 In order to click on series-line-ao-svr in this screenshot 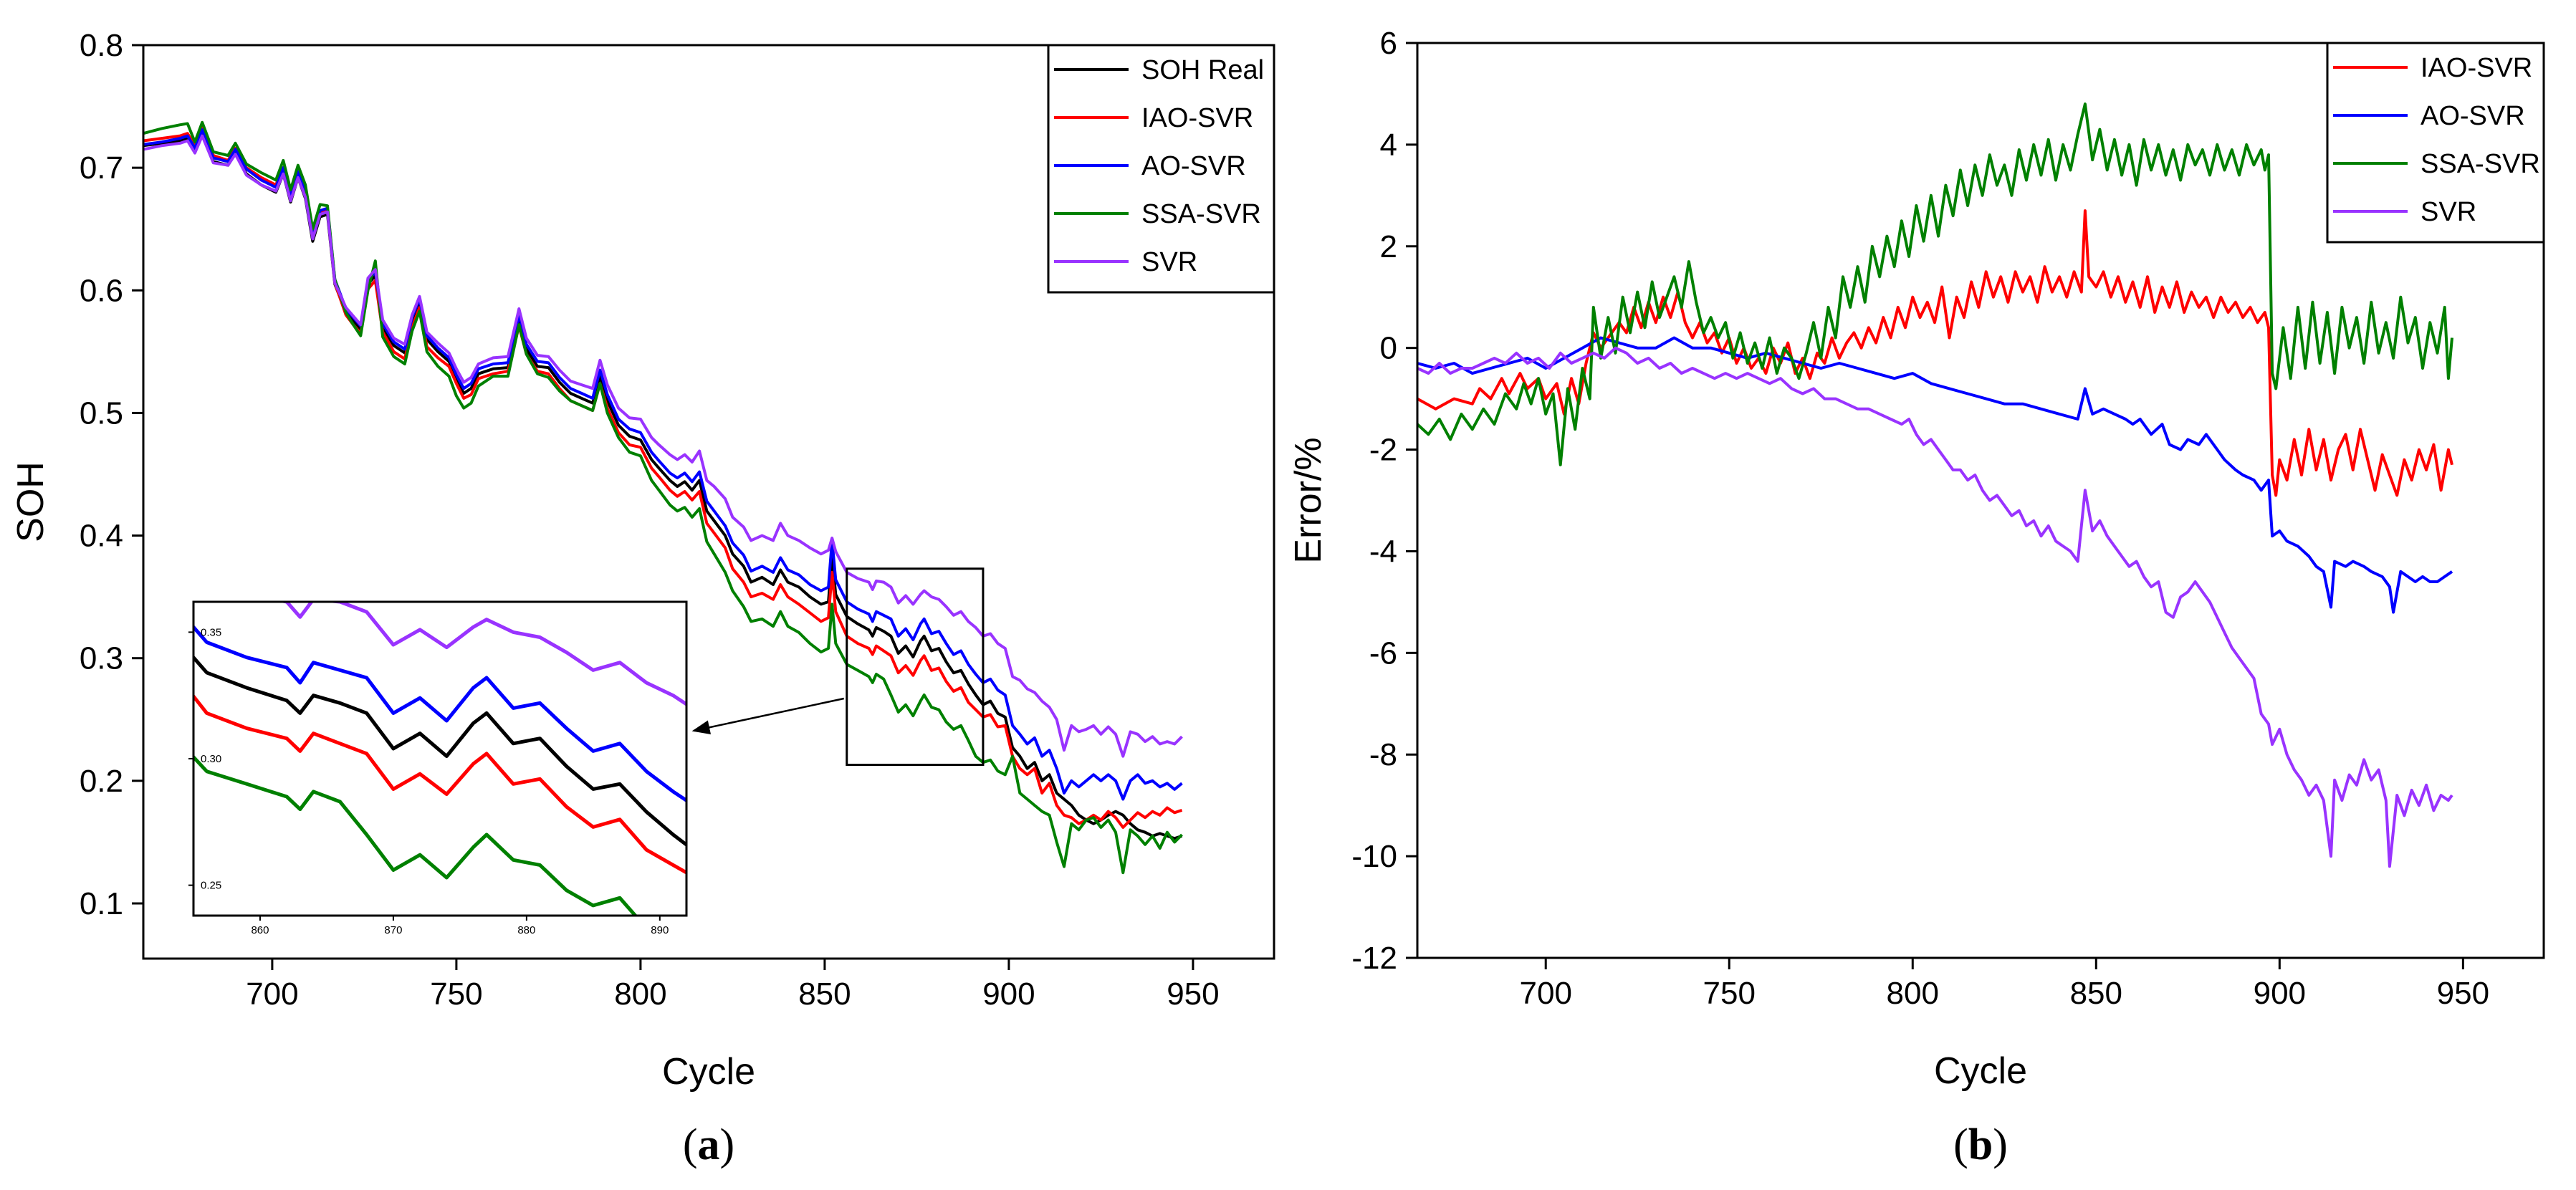, I will do `click(1935, 475)`.